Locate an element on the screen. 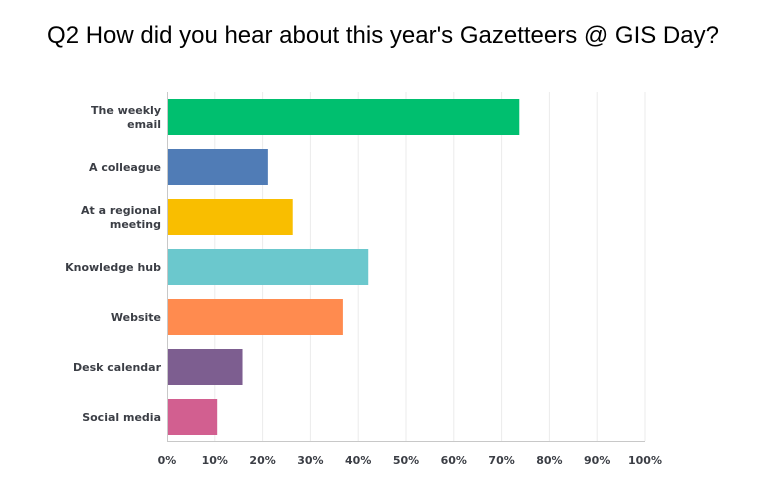  x-tick-label: 80% is located at coordinates (549, 460).